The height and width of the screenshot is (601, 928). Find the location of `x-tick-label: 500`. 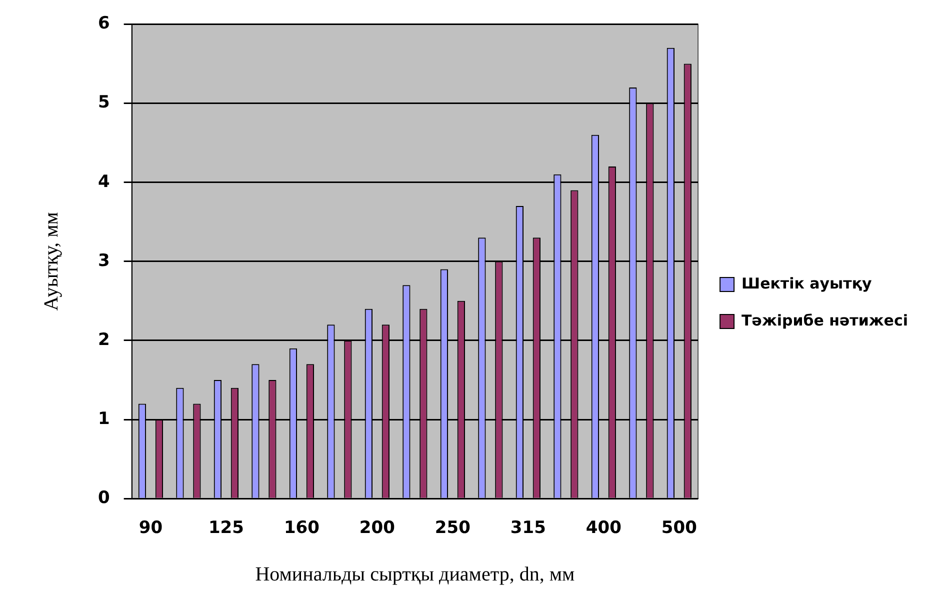

x-tick-label: 500 is located at coordinates (679, 528).